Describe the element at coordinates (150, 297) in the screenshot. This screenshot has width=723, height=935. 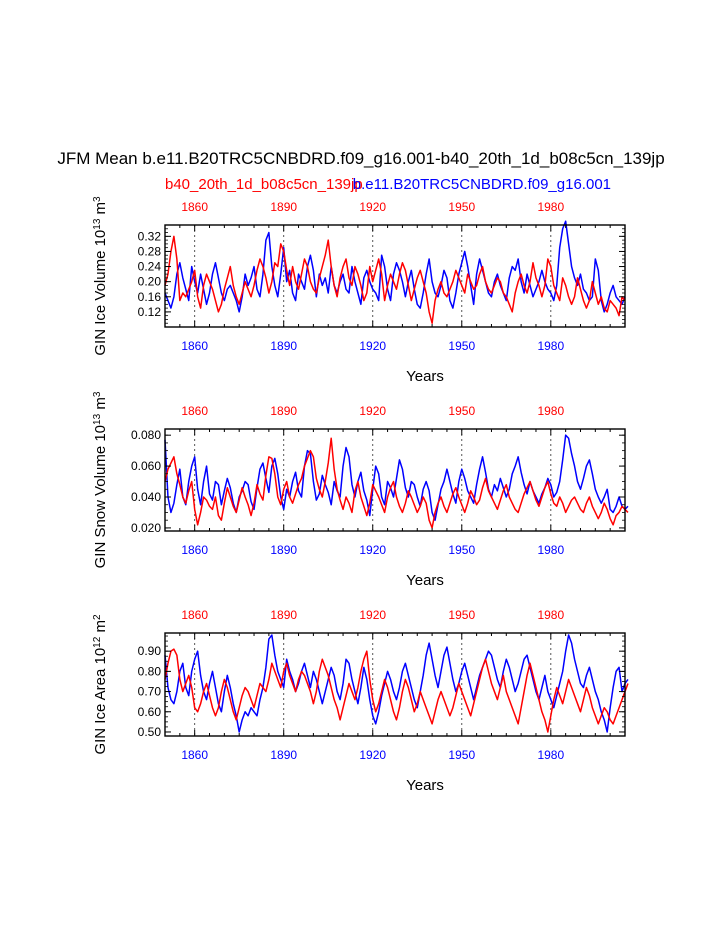
I see `y-tick-label: 0.16` at that location.